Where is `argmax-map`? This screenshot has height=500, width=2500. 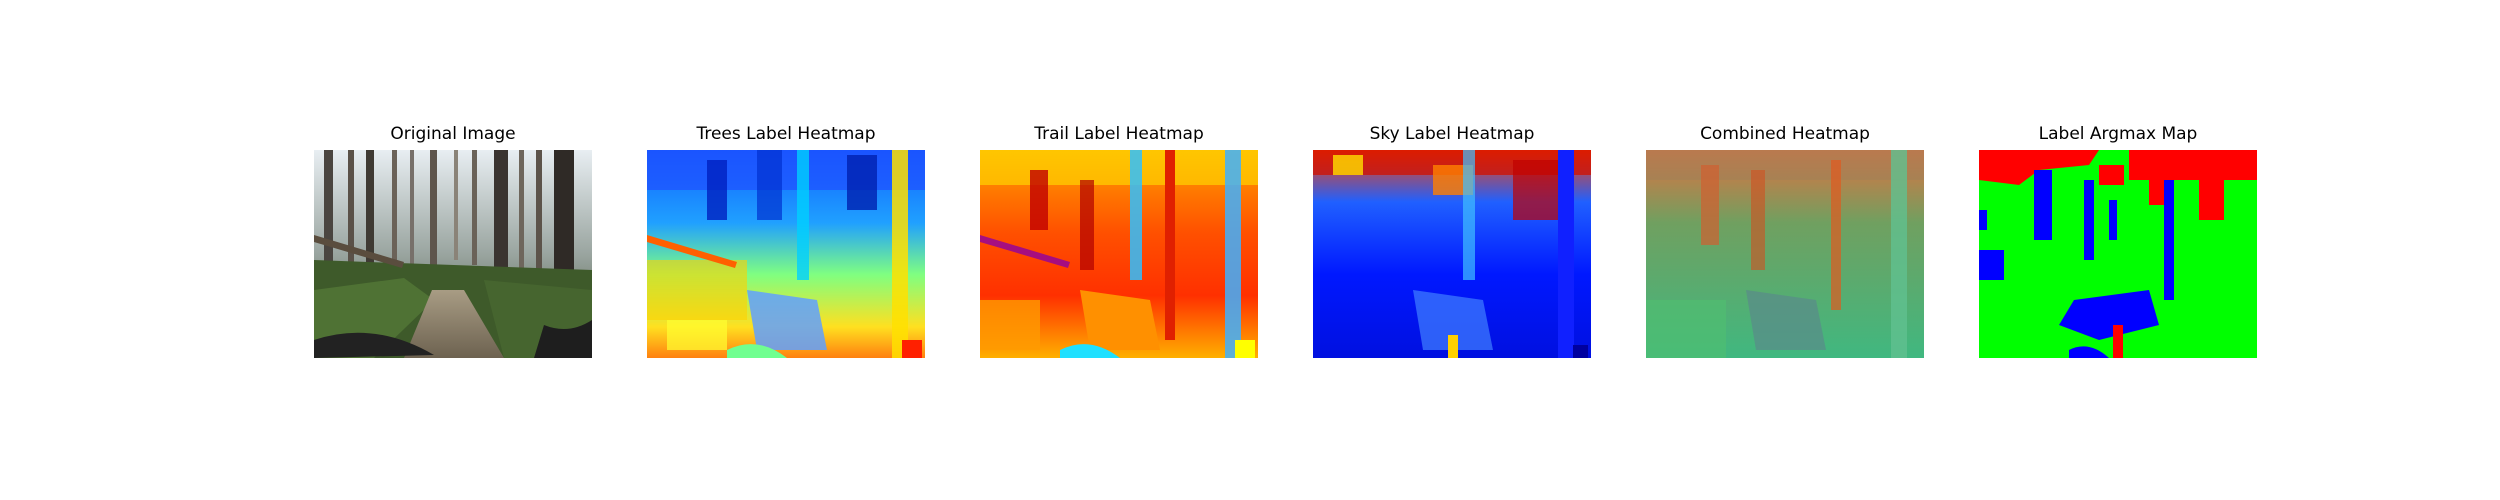
argmax-map is located at coordinates (2118, 254).